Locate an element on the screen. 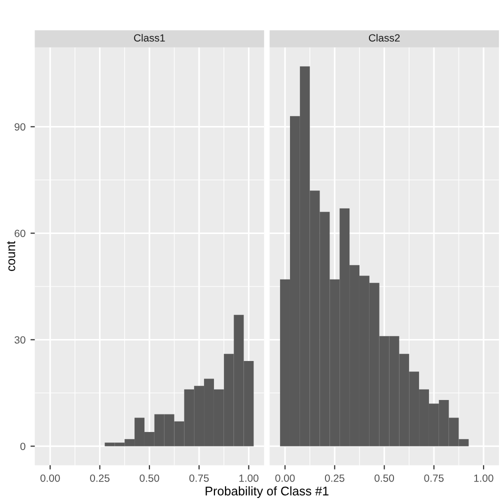  chart-title: Class2 is located at coordinates (384, 38).